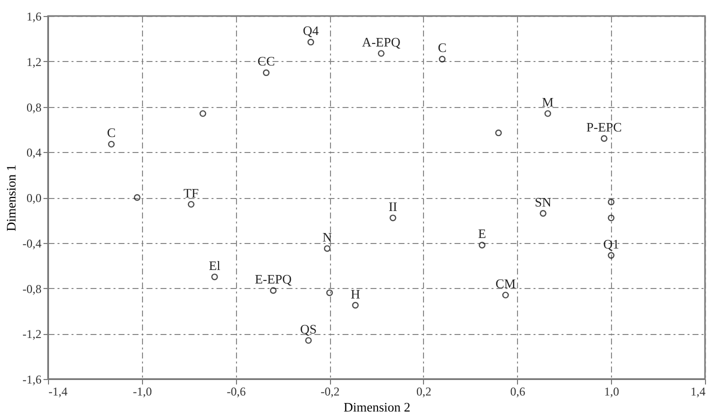 The image size is (718, 419). What do you see at coordinates (604, 127) in the screenshot?
I see `annotation: P-EPC` at bounding box center [604, 127].